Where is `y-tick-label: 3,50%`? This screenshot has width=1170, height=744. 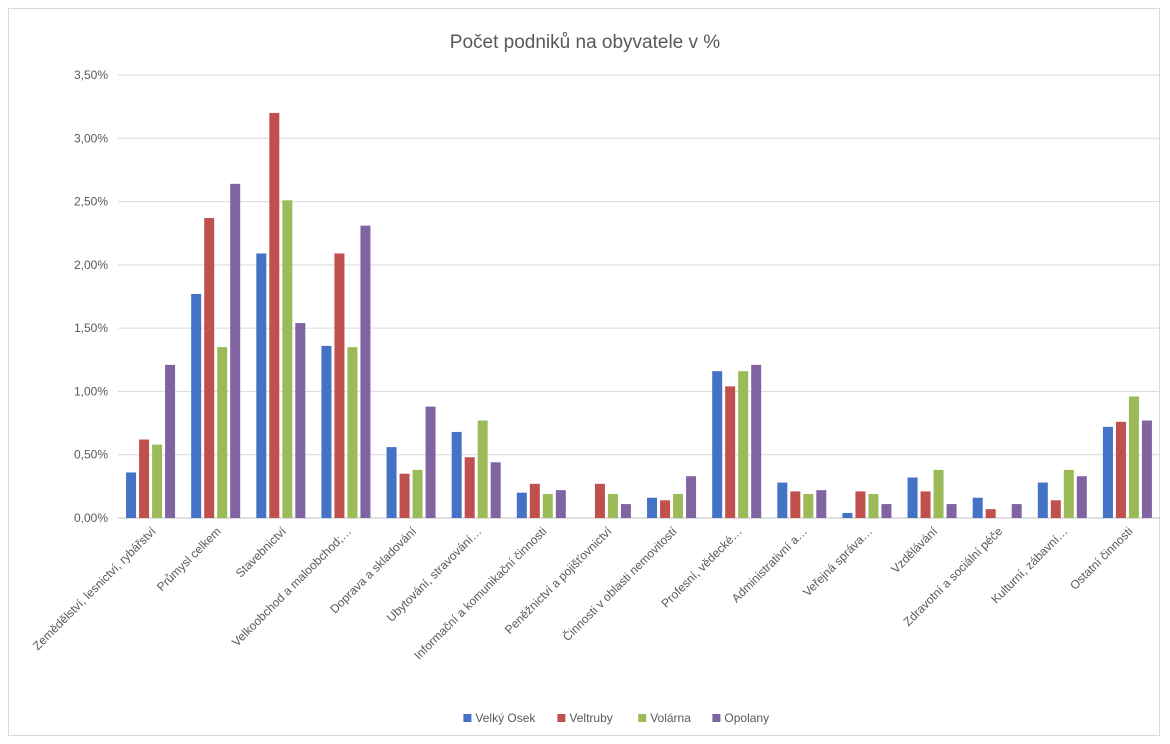
y-tick-label: 3,50% is located at coordinates (91, 75).